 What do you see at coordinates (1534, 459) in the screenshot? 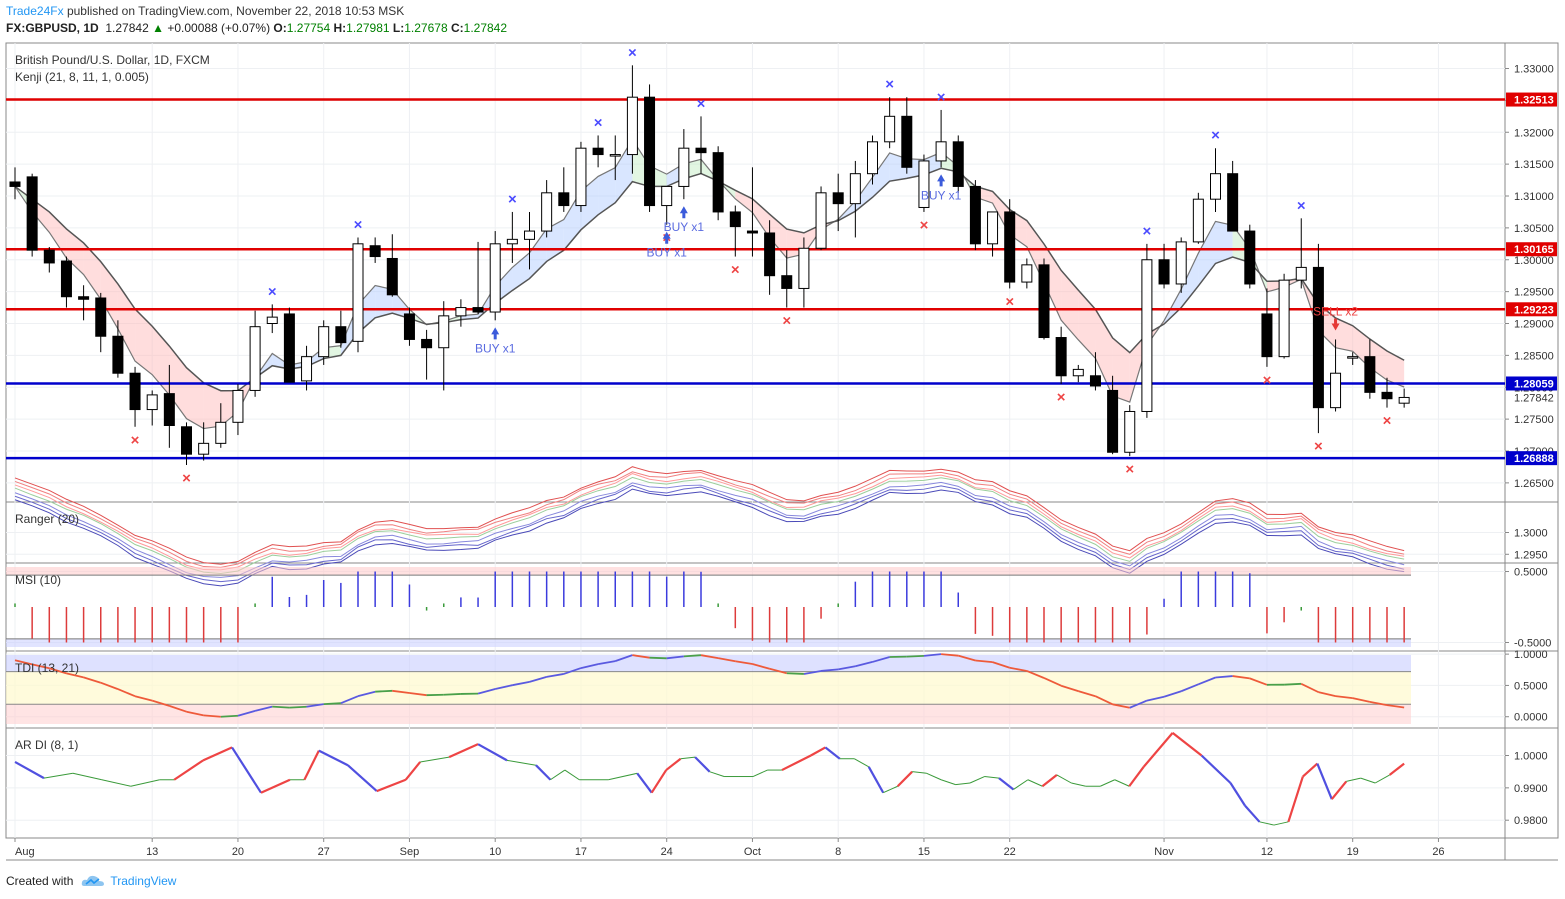
I see `support-level-label: 1.26888` at bounding box center [1534, 459].